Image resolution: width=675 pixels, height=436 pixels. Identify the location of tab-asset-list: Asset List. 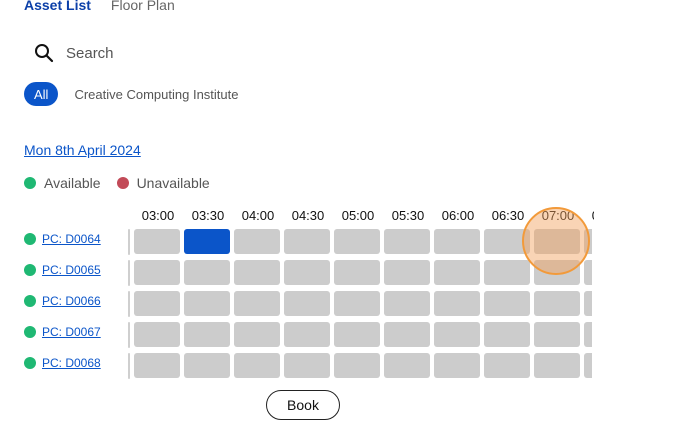
(57, 6).